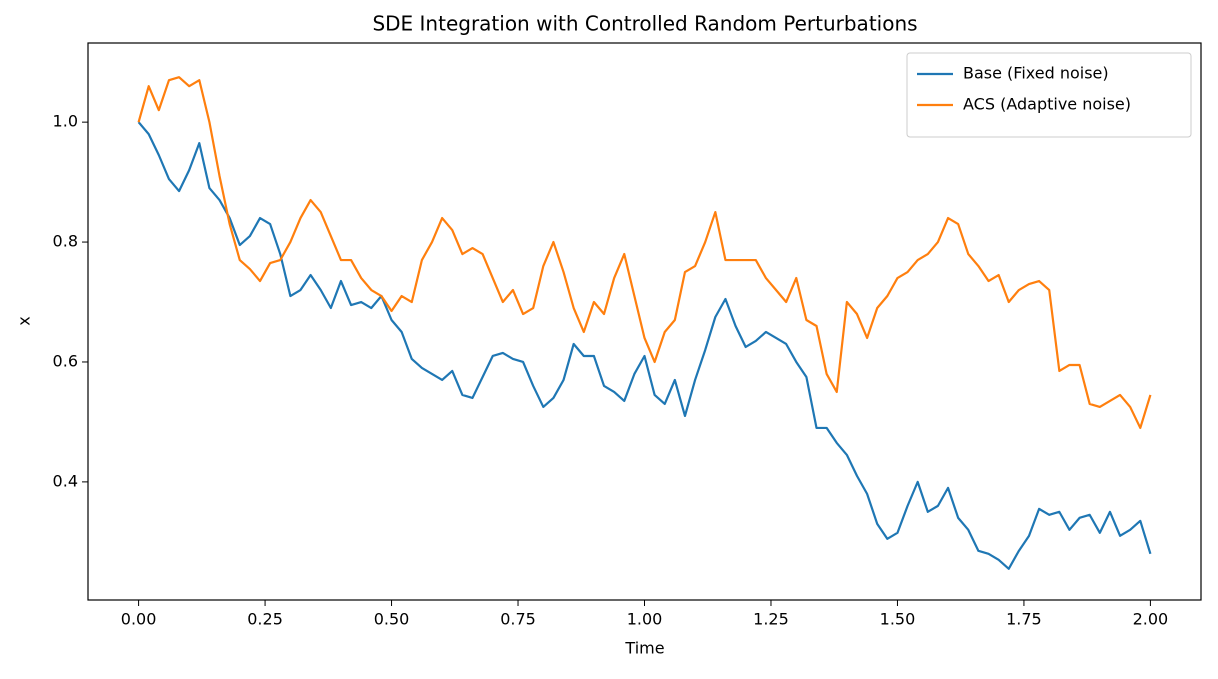 The width and height of the screenshot is (1218, 679). Describe the element at coordinates (1036, 73) in the screenshot. I see `legend-label: Base (Fixed noise)` at that location.